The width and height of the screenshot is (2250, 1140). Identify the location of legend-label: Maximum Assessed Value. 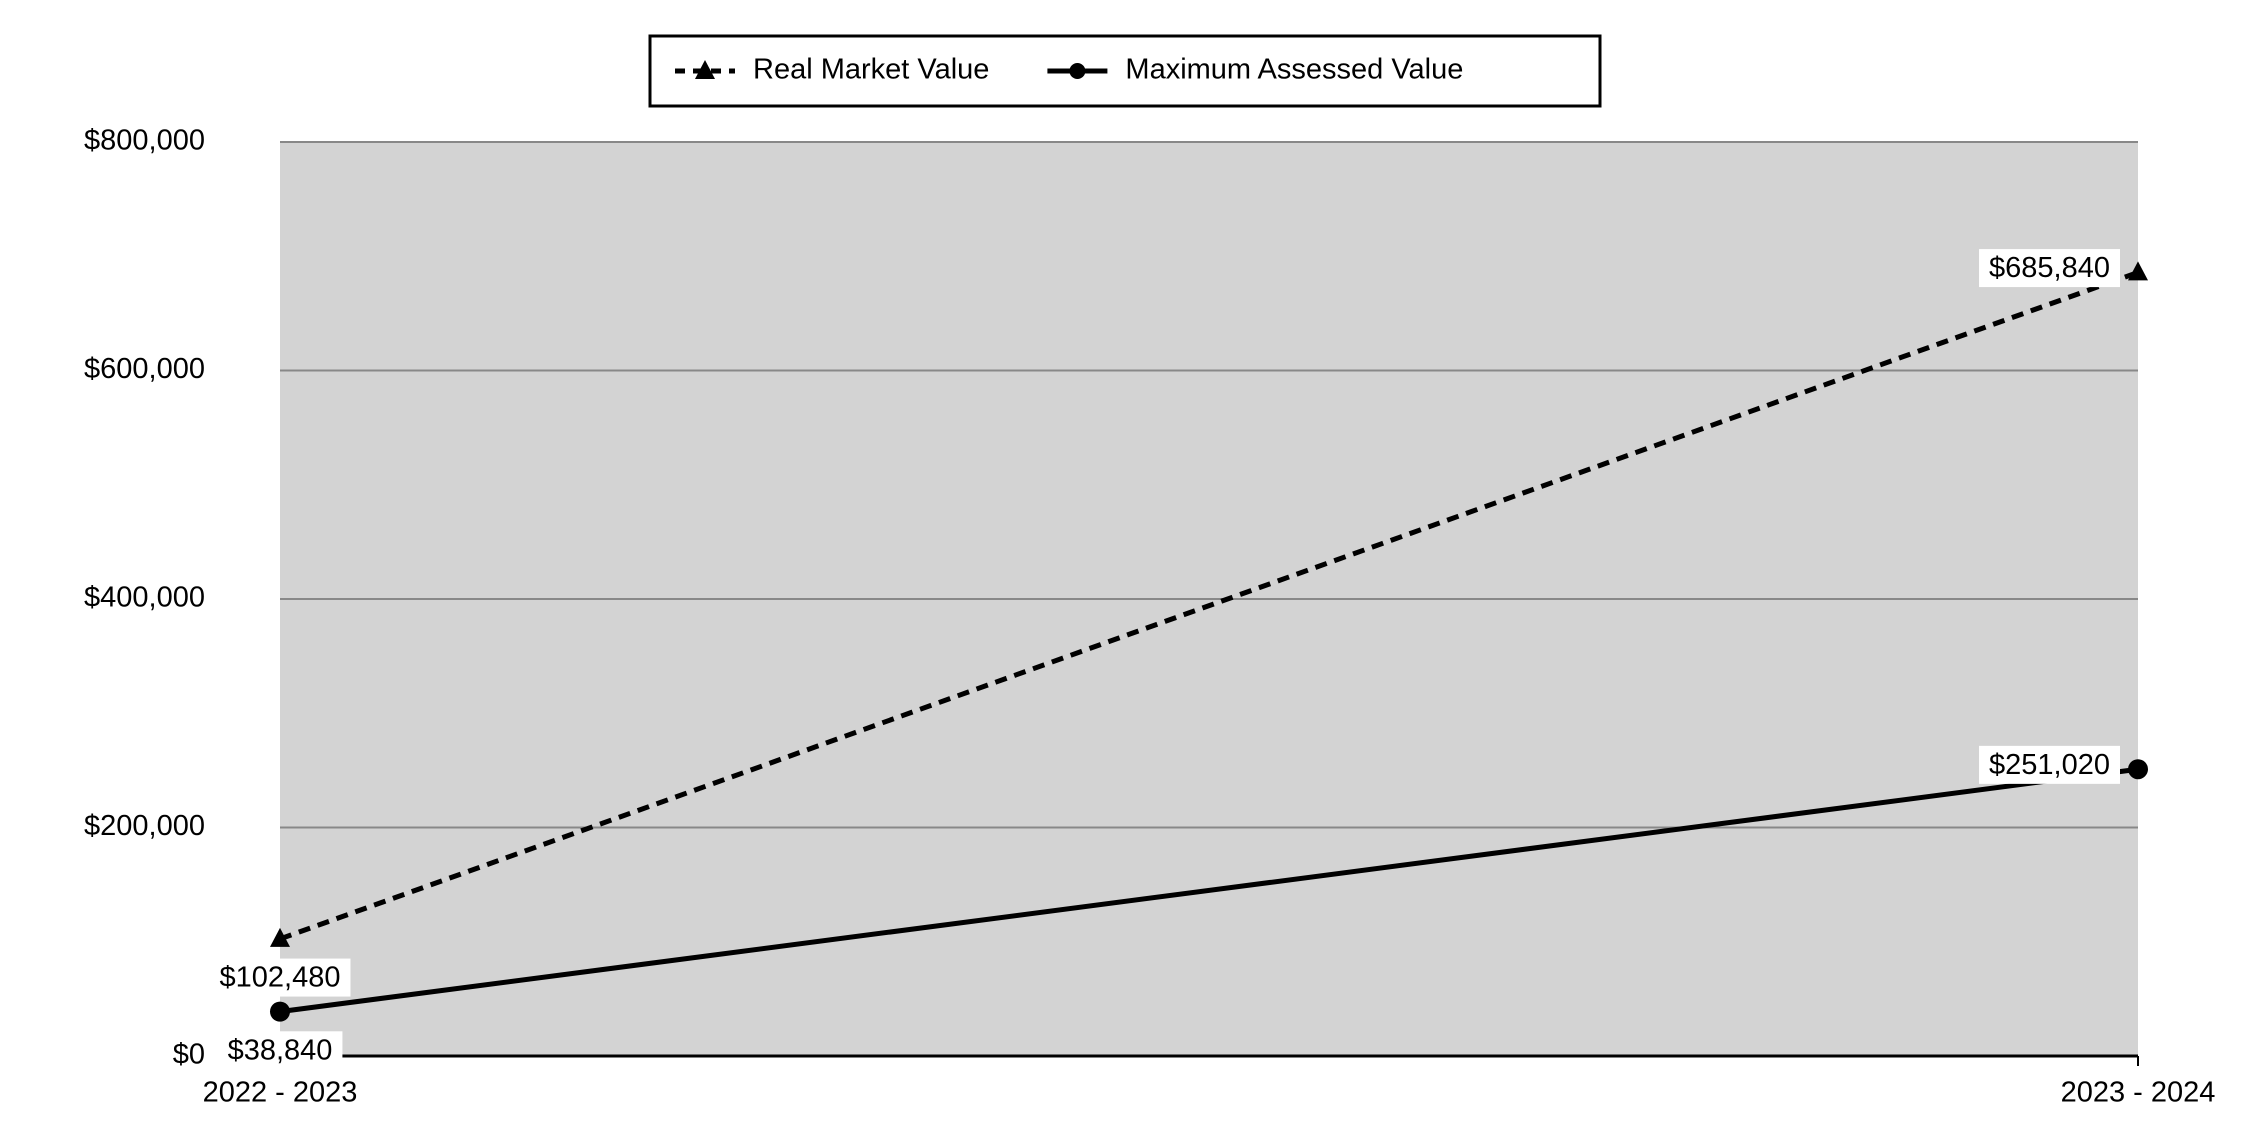
(1294, 70).